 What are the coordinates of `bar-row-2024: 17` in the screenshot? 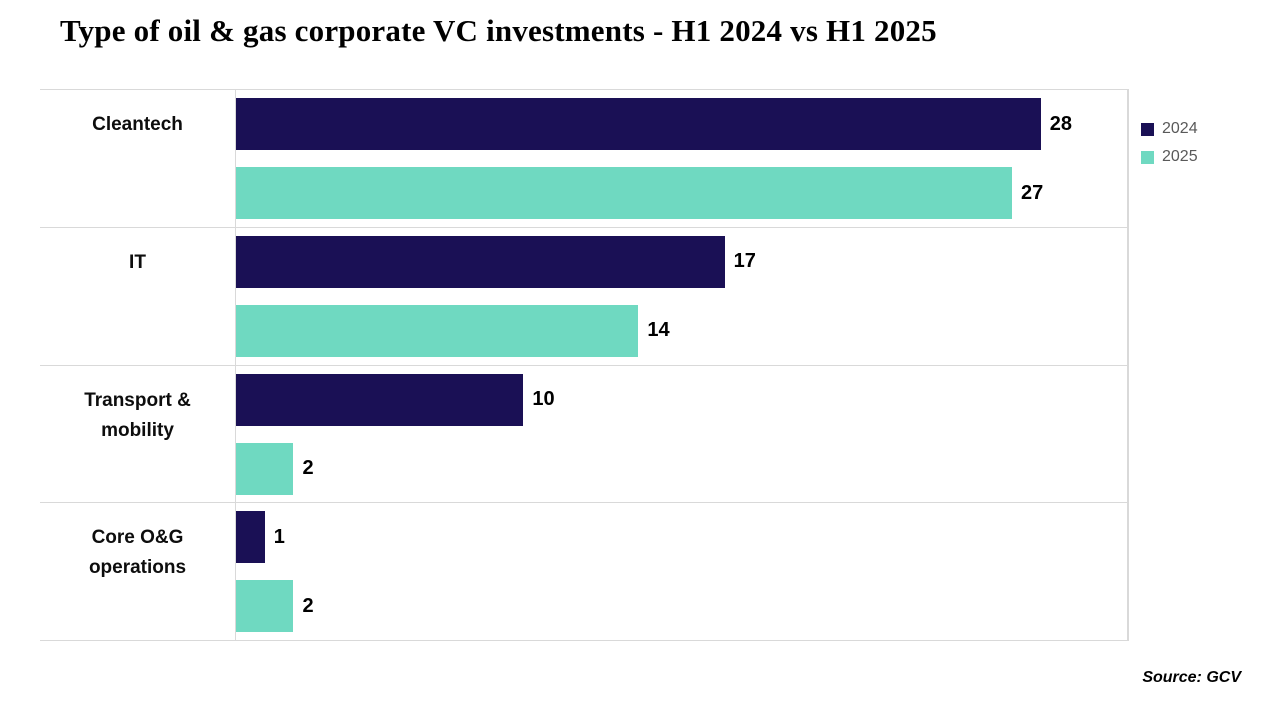 It's located at (681, 261).